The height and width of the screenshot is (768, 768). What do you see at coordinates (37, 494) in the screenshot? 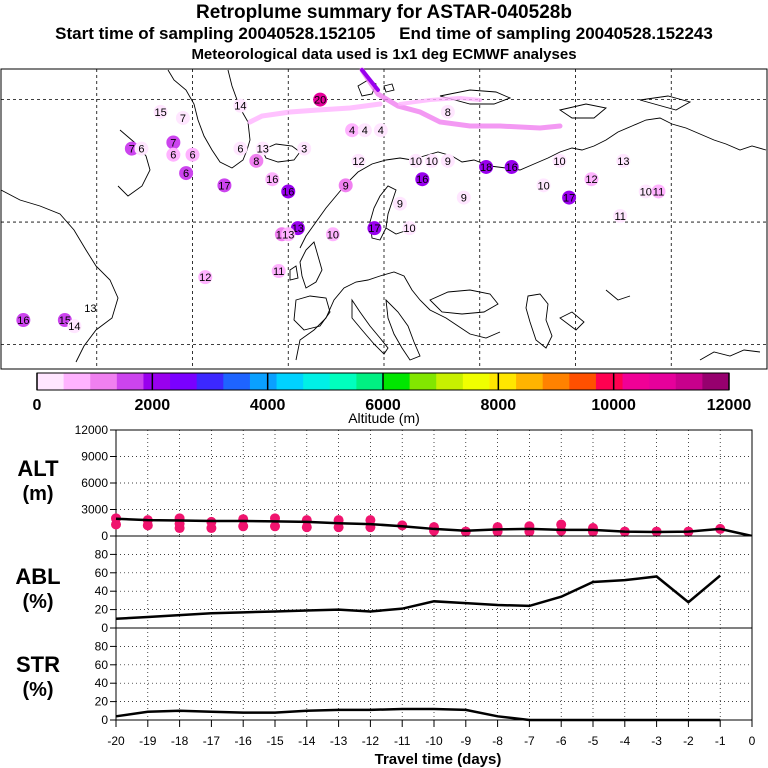
I see `alt-unit: (m)` at bounding box center [37, 494].